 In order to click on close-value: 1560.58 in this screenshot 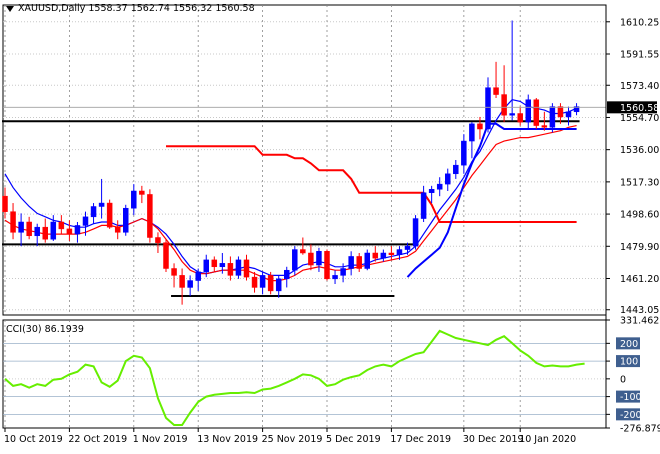, I will do `click(235, 8)`.